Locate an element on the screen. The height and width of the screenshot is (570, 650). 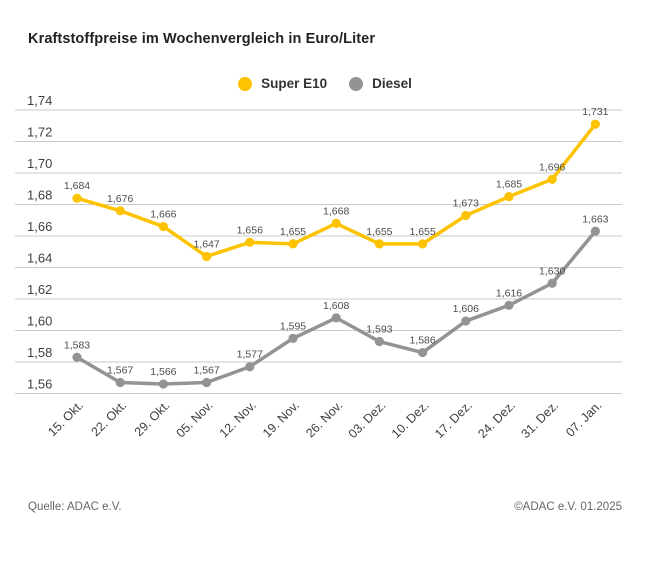
y-axis-label: 1,74 is located at coordinates (39, 101).